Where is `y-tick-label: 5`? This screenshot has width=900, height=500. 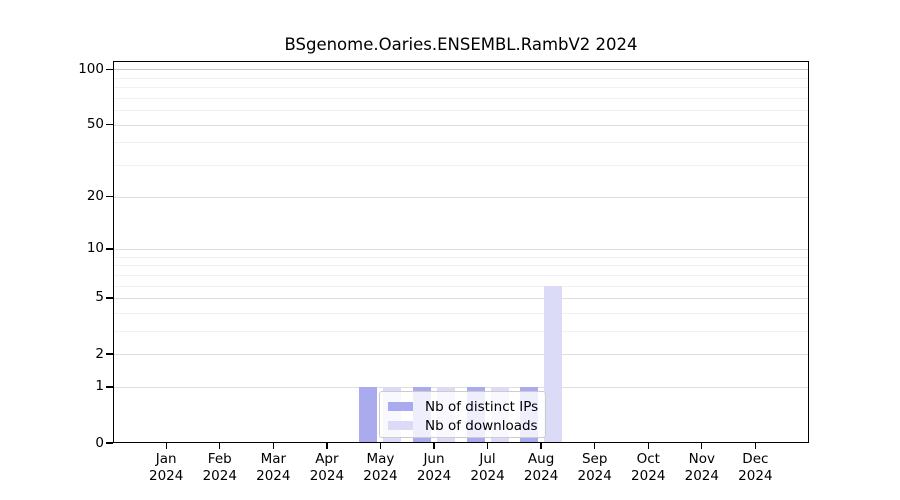
y-tick-label: 5 is located at coordinates (99, 297).